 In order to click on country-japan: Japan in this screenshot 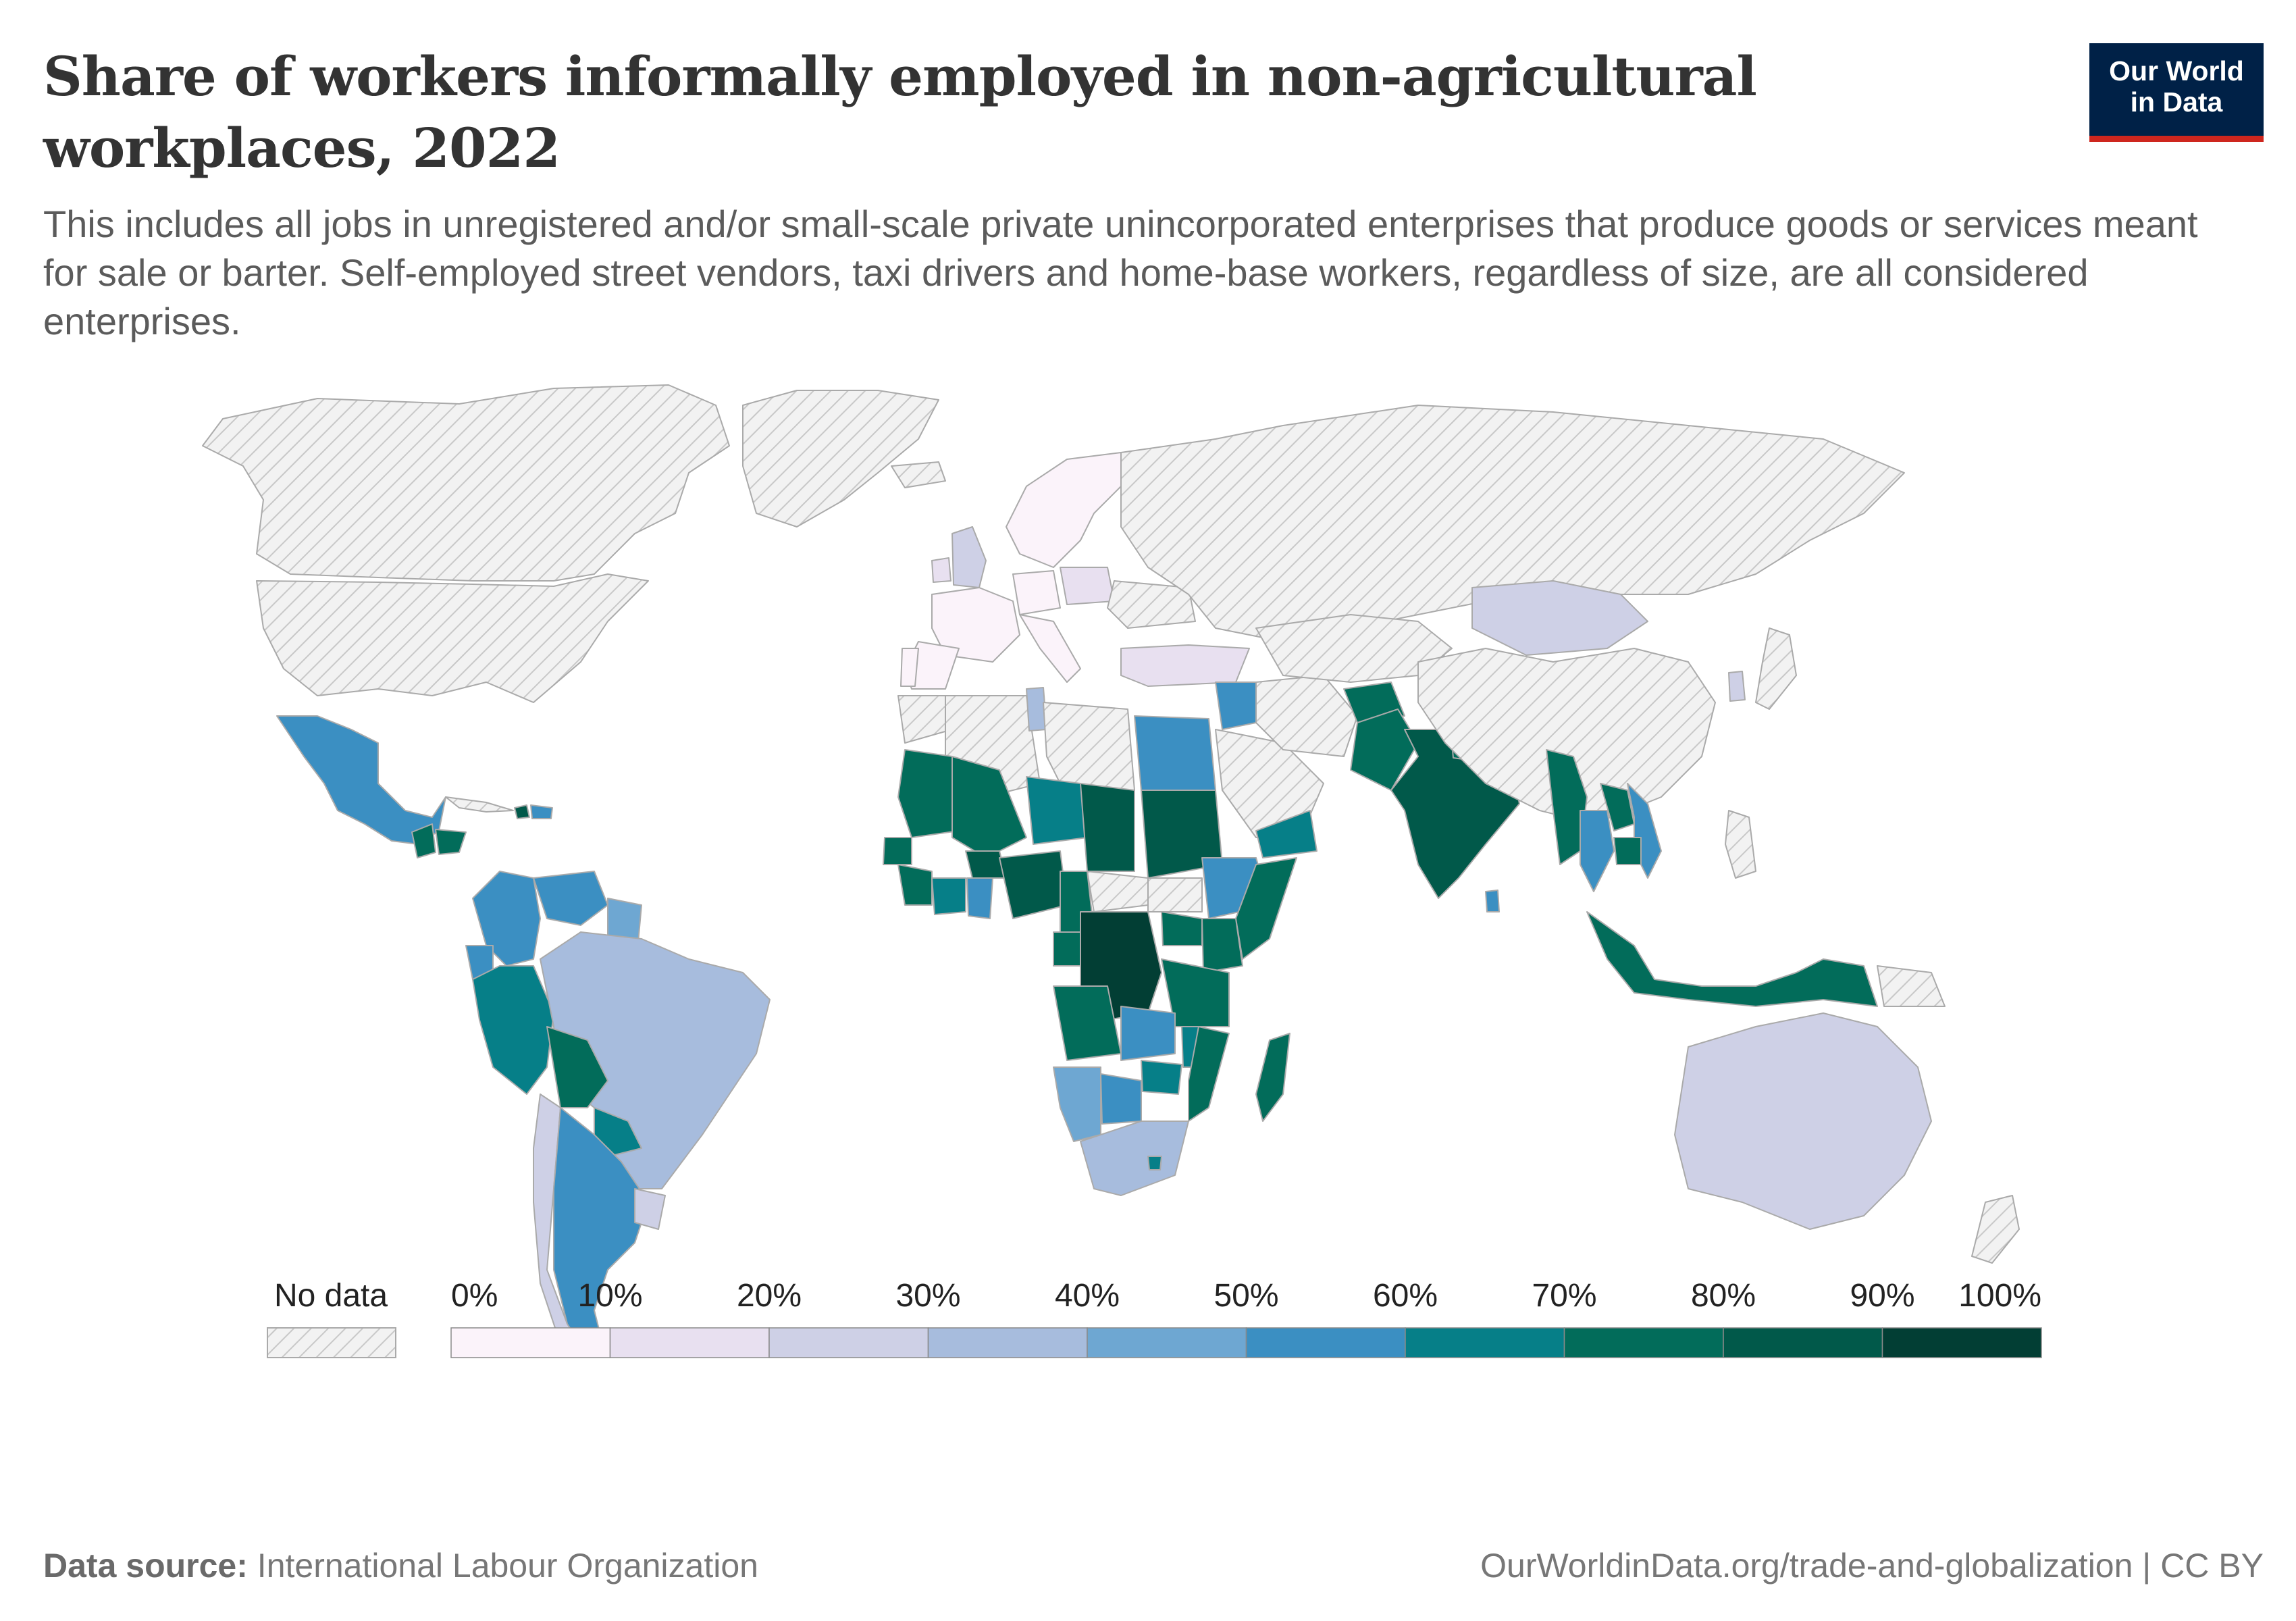, I will do `click(1776, 668)`.